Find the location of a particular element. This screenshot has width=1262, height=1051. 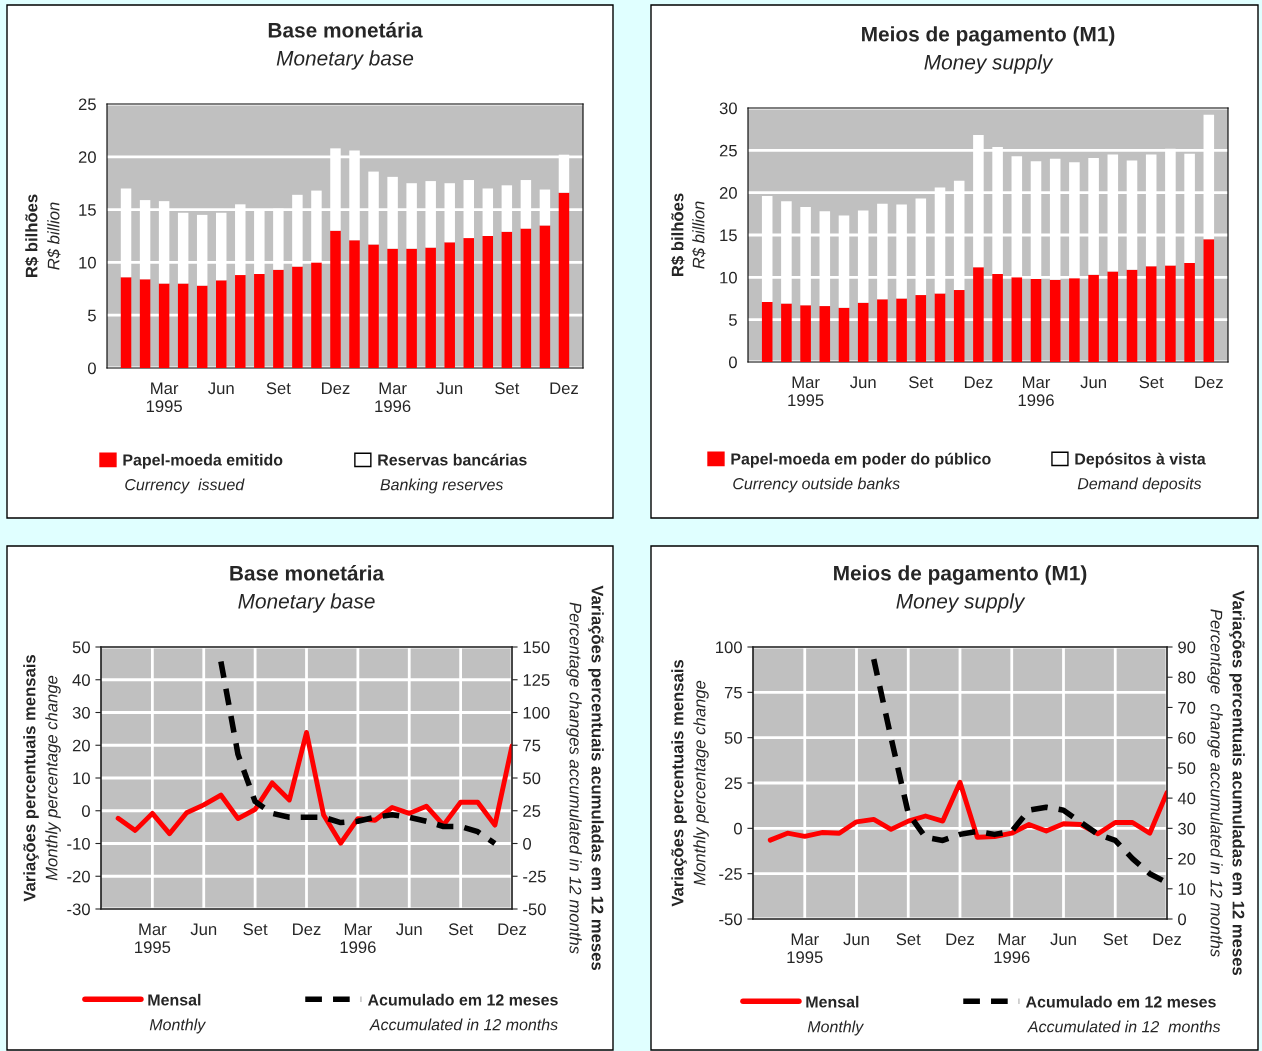

legend-label: Papel-moeda em poder do público is located at coordinates (861, 460).